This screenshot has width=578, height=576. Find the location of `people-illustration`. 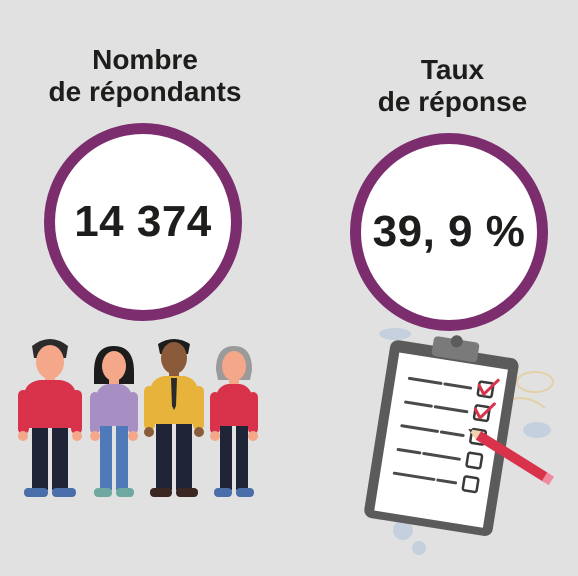

people-illustration is located at coordinates (138, 418).